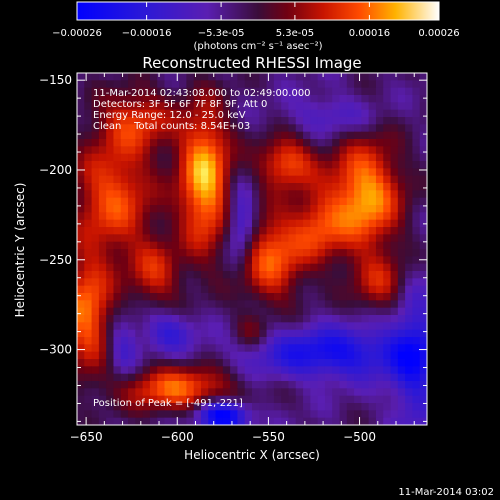 Image resolution: width=500 pixels, height=500 pixels. Describe the element at coordinates (77, 33) in the screenshot. I see `colorbar-tick-label: −0.00026` at that location.